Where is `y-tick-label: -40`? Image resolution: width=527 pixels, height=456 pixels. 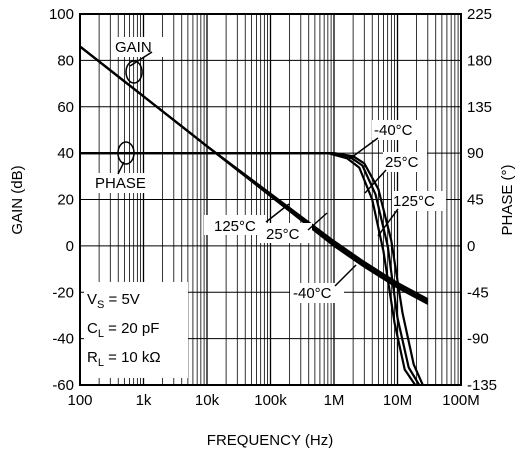
y-tick-label: -40 is located at coordinates (63, 339).